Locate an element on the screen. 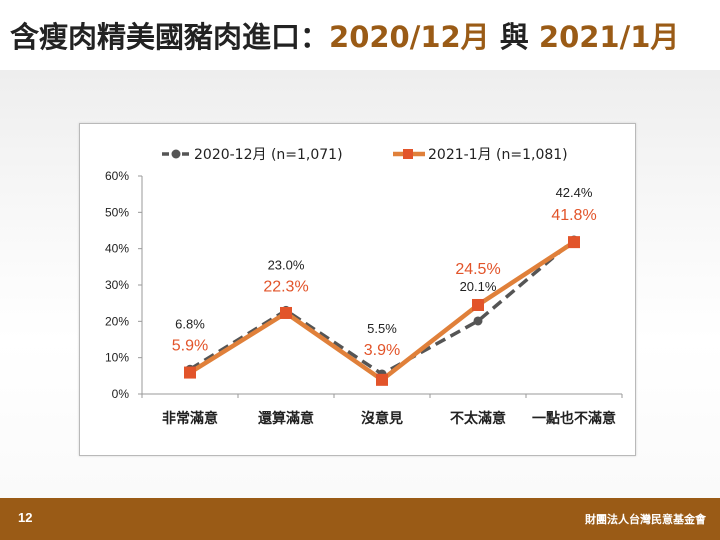 The height and width of the screenshot is (540, 720). x-category-label: 非常滿意 is located at coordinates (190, 418).